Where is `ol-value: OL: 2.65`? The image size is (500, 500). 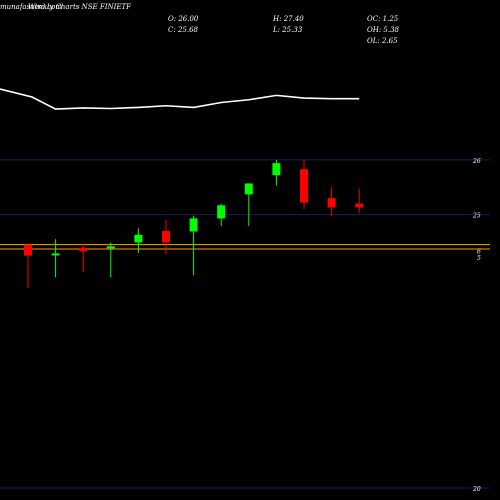
ol-value: OL: 2.65 is located at coordinates (382, 41).